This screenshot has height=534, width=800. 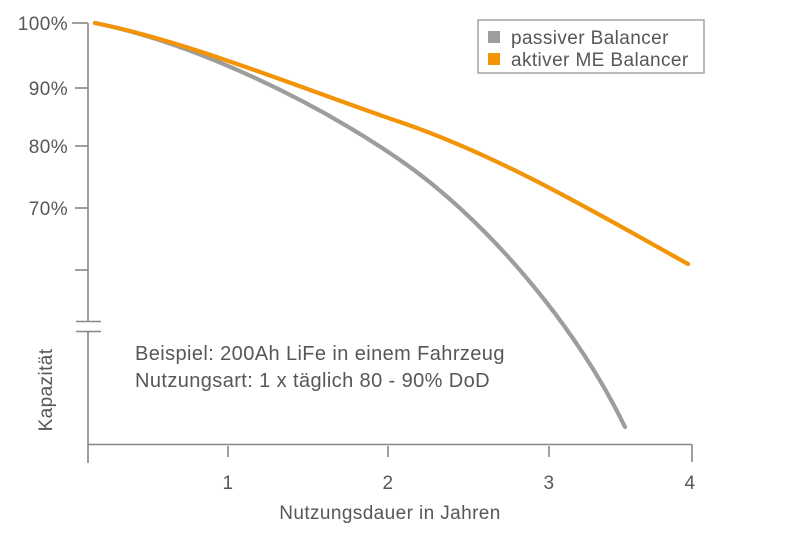 I want to click on x-tick-label-3: 3, so click(x=549, y=483).